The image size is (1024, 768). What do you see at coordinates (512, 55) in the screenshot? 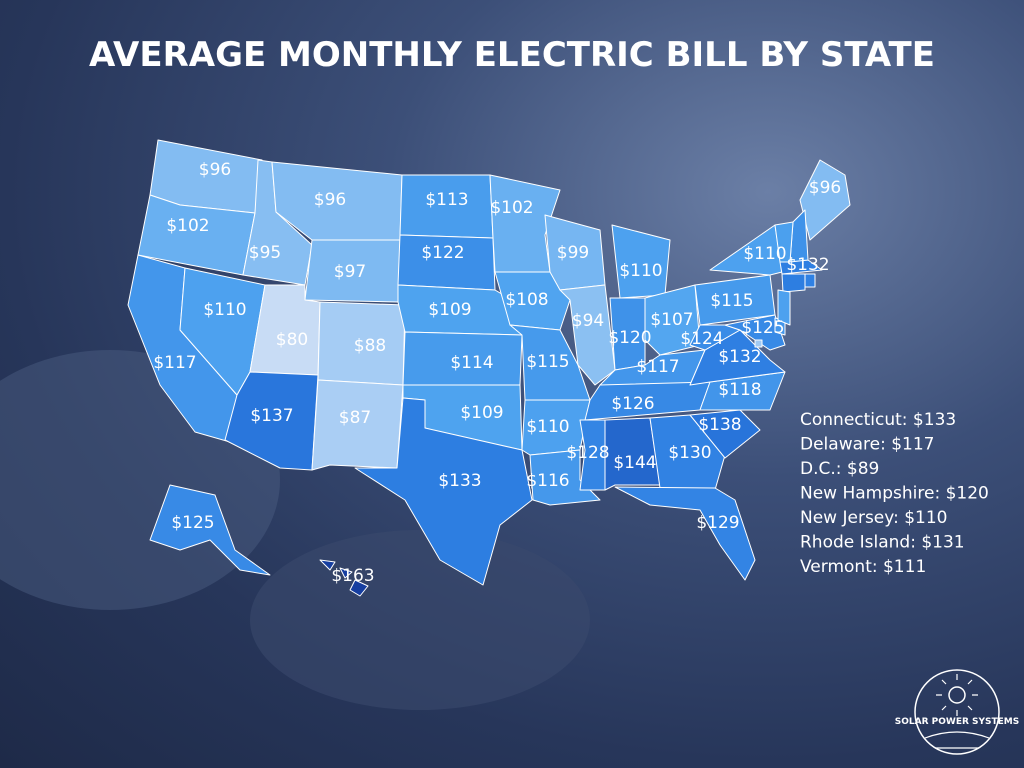
I see `title: AVERAGE MONTHLY ELECTRIC BILL BY STATE` at bounding box center [512, 55].